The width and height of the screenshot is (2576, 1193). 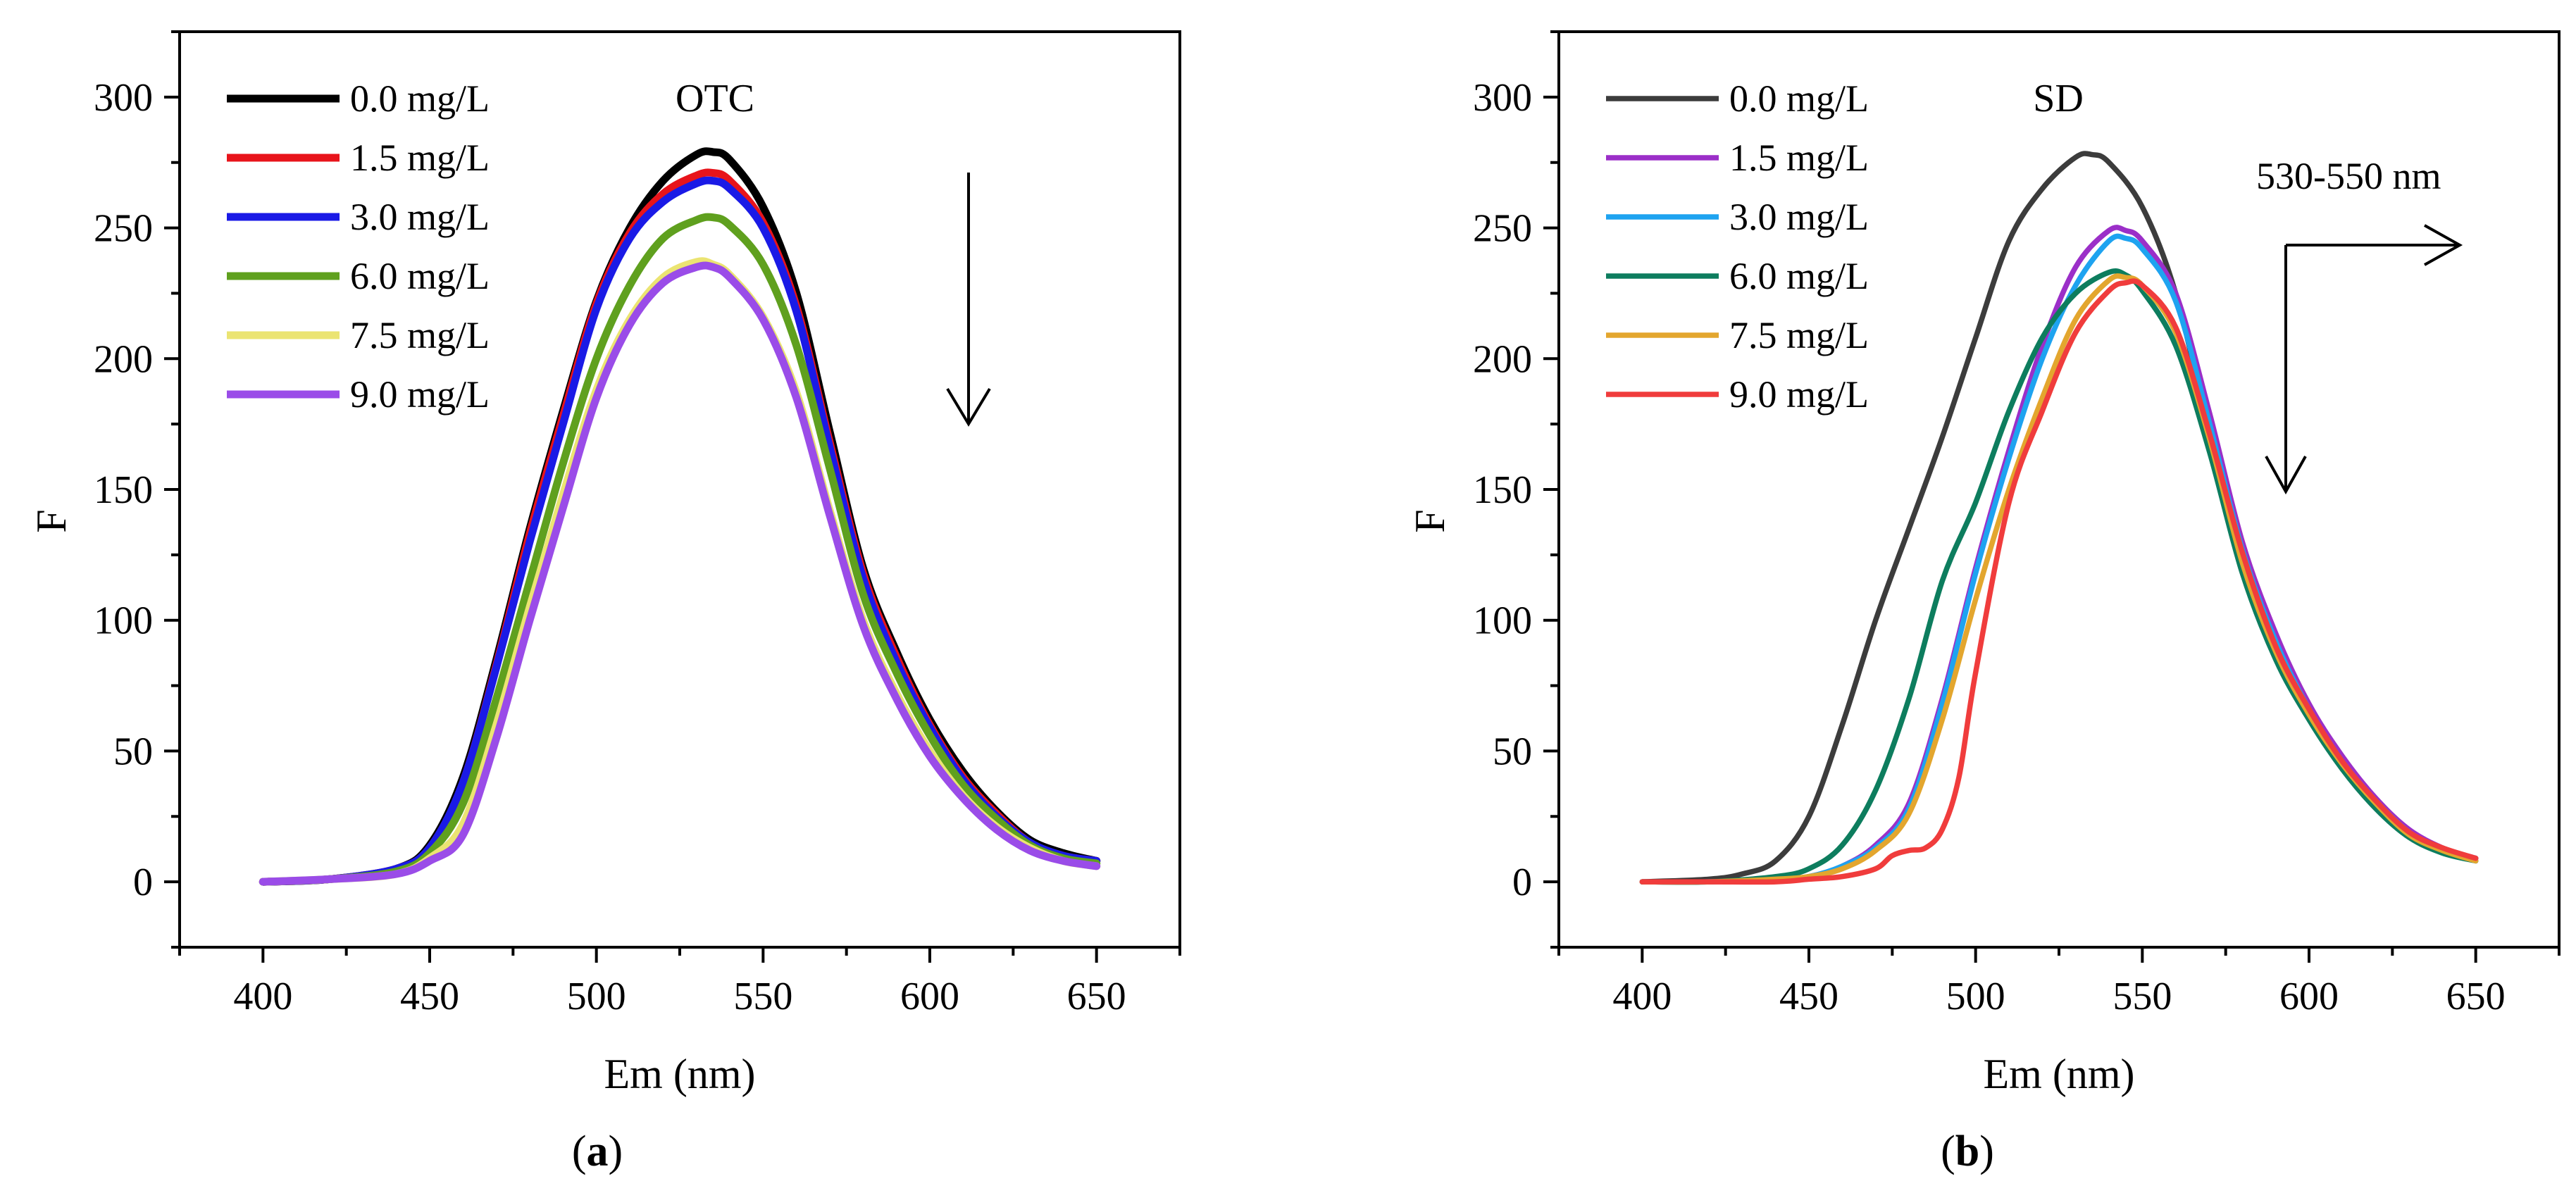 What do you see at coordinates (968, 407) in the screenshot?
I see `arrow-head` at bounding box center [968, 407].